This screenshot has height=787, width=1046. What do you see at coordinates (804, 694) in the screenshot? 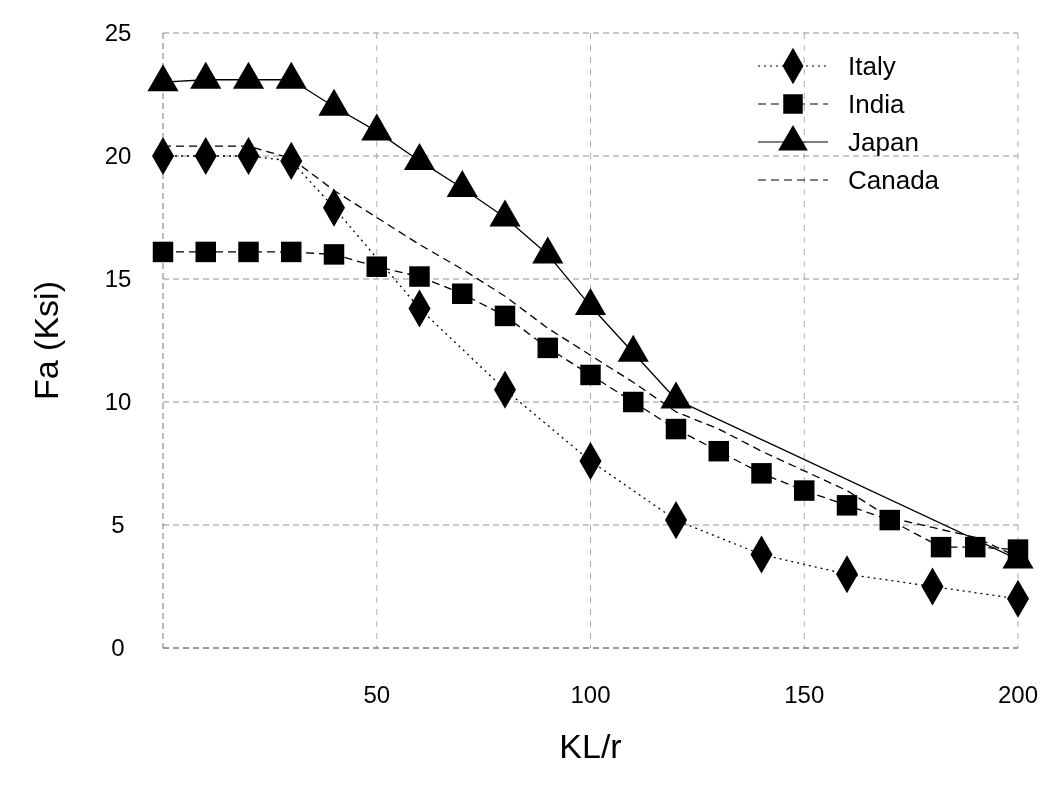
I see `x-tick-label: 150` at bounding box center [804, 694].